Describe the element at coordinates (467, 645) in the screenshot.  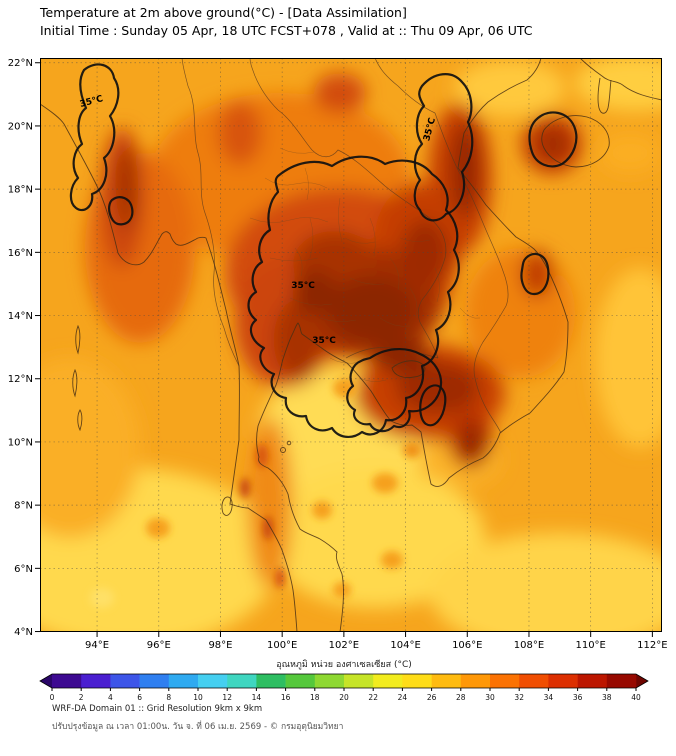
I see `lon-tick-label: 106°E` at that location.